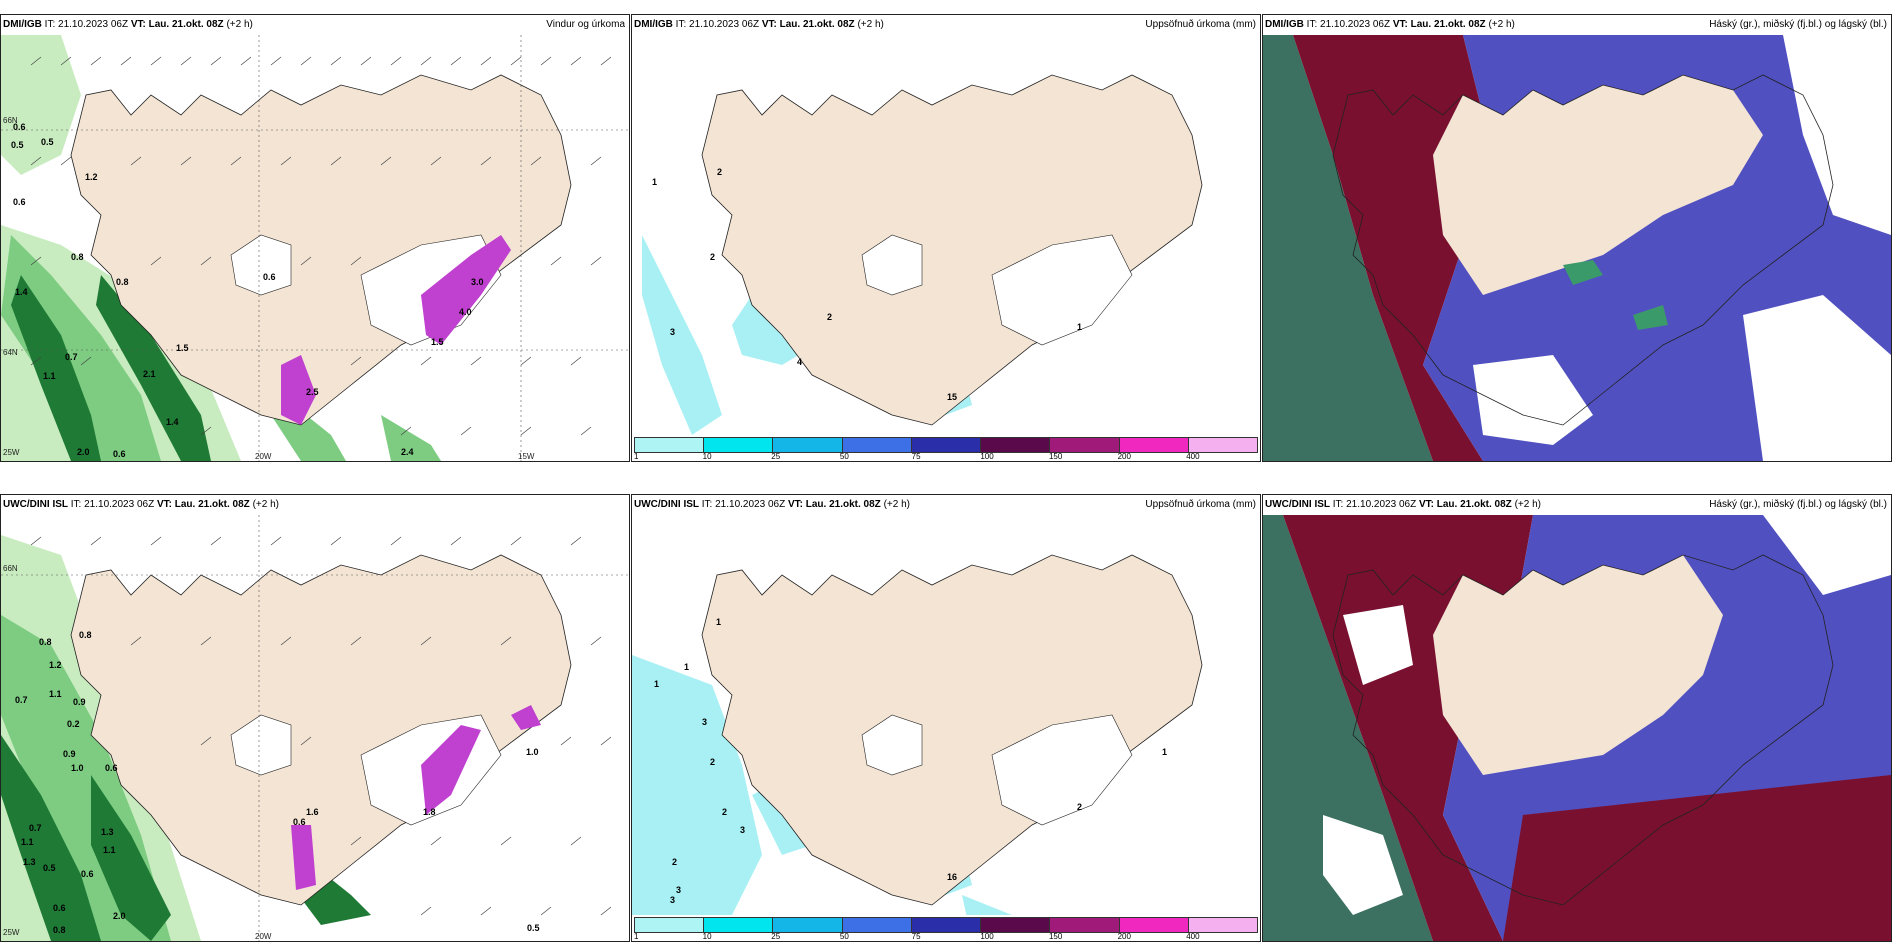  Describe the element at coordinates (1055, 456) in the screenshot. I see `legend-label: 150` at that location.